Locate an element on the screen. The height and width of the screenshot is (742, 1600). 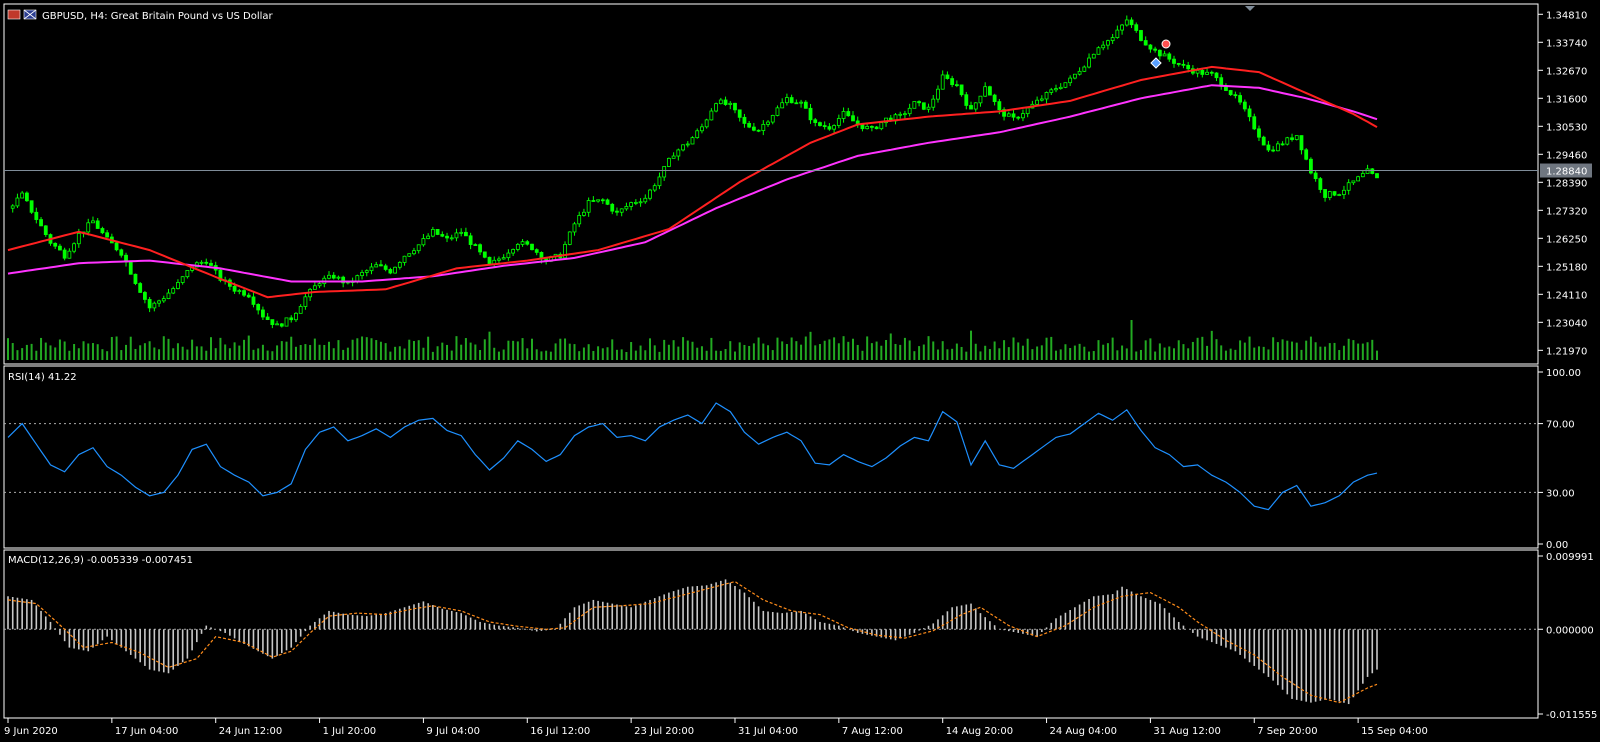
macd-title: MACD(12,26,9) -0.005339 -0.007451 is located at coordinates (100, 560).